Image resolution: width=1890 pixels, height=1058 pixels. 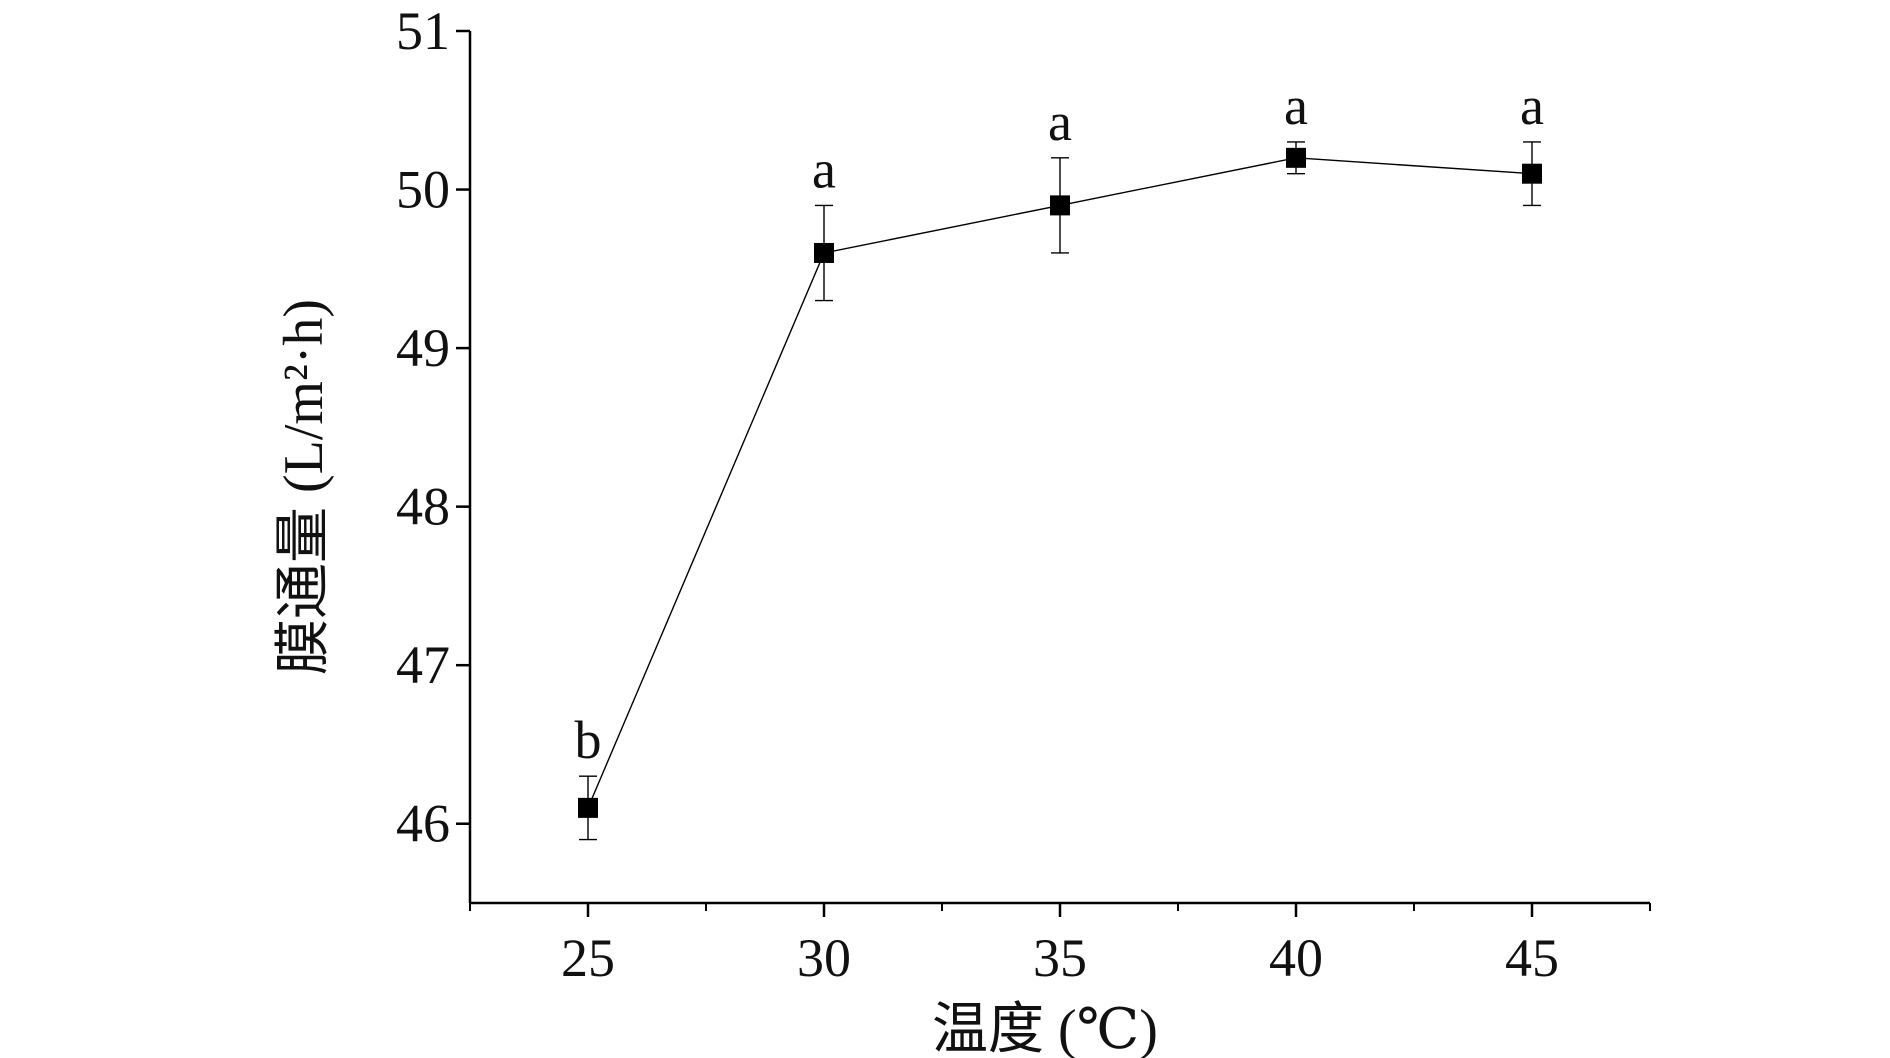 I want to click on x-tick-label: 45, so click(x=1532, y=958).